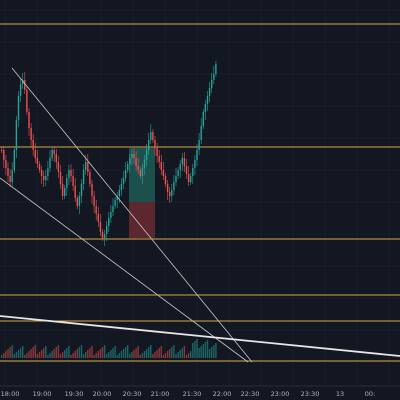 The image size is (400, 400). I want to click on long-position-tool, so click(142, 193).